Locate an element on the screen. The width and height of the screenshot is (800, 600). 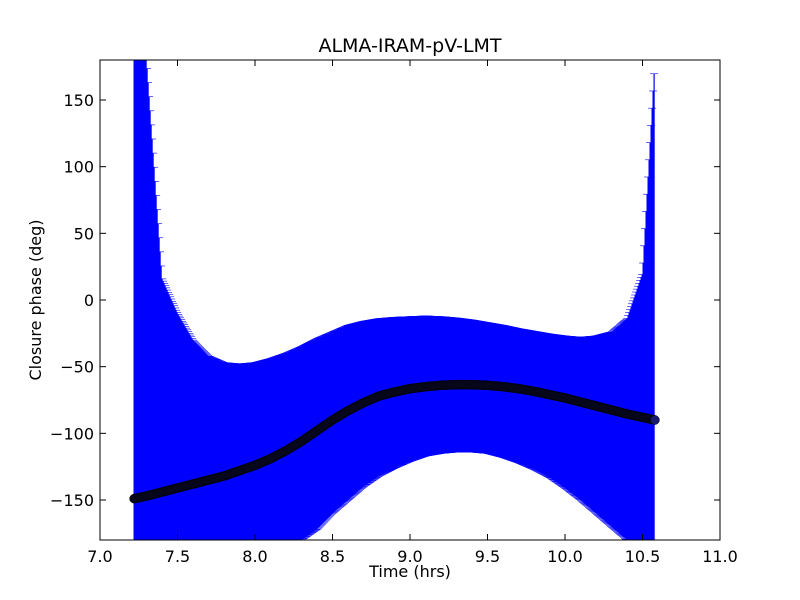
y-tick-label: 150 is located at coordinates (78, 100).